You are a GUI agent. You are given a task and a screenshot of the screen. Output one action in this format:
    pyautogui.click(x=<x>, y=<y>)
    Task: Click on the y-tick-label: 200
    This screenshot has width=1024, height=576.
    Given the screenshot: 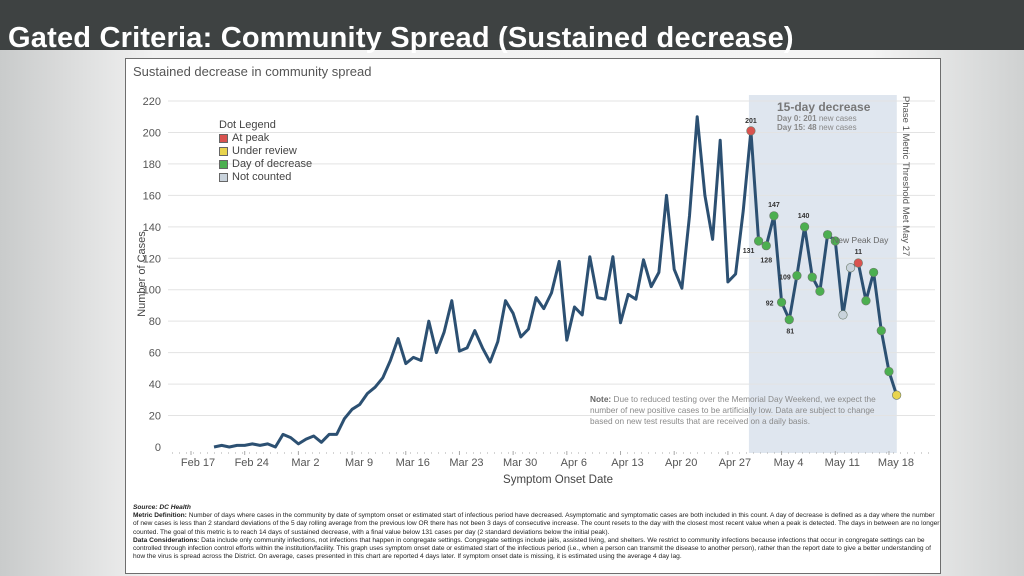 What is the action you would take?
    pyautogui.click(x=152, y=133)
    